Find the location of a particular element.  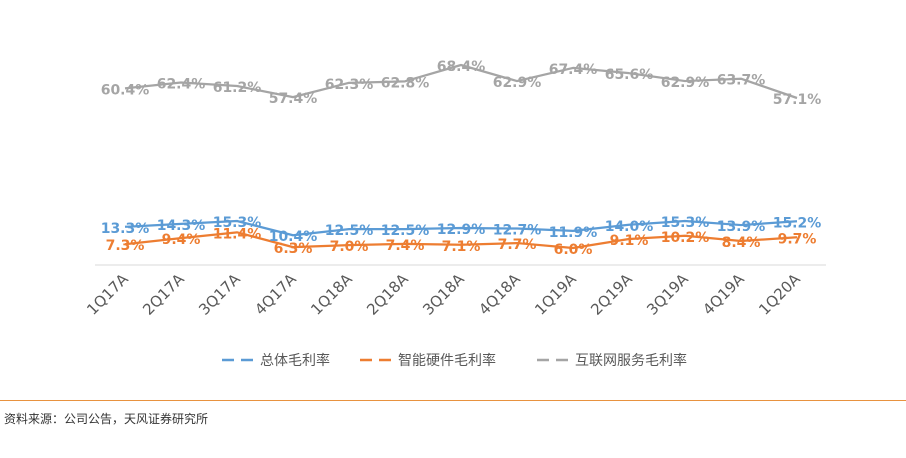

data-label: 12.9% is located at coordinates (461, 230).